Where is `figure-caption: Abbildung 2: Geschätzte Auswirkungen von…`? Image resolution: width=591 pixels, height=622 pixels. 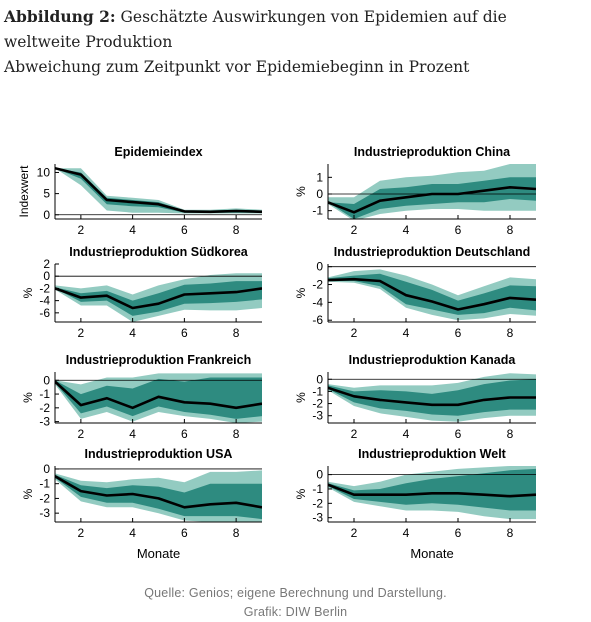 figure-caption: Abbildung 2: Geschätzte Auswirkungen von… is located at coordinates (294, 42).